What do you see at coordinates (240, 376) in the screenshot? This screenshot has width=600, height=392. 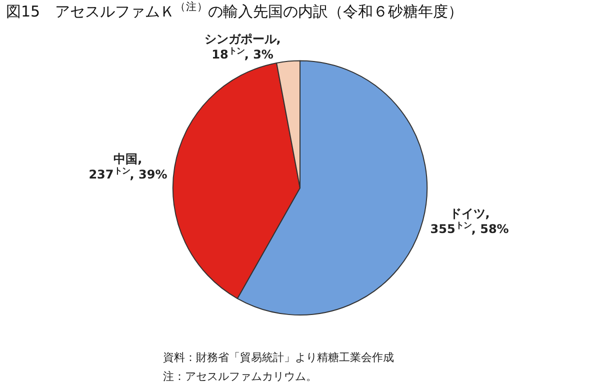 I see `text: 注：アセスルファムカリウム。` at bounding box center [240, 376].